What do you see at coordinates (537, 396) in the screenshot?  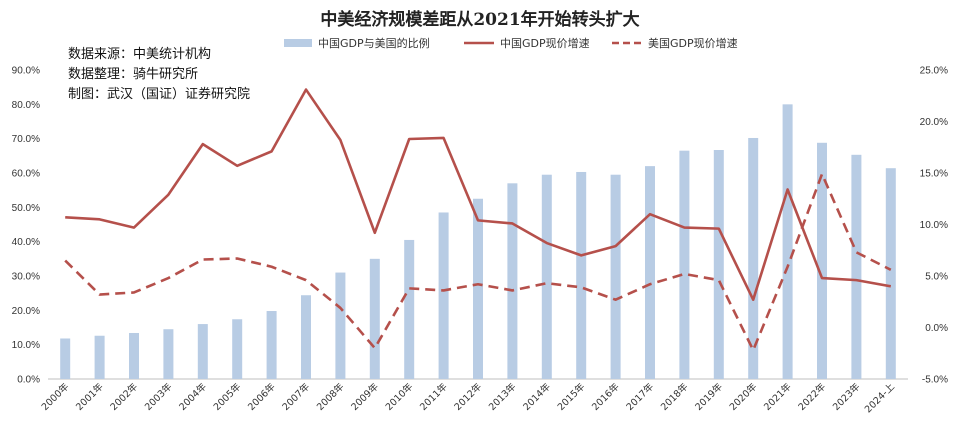 I see `x-tick-label: 2014年` at bounding box center [537, 396].